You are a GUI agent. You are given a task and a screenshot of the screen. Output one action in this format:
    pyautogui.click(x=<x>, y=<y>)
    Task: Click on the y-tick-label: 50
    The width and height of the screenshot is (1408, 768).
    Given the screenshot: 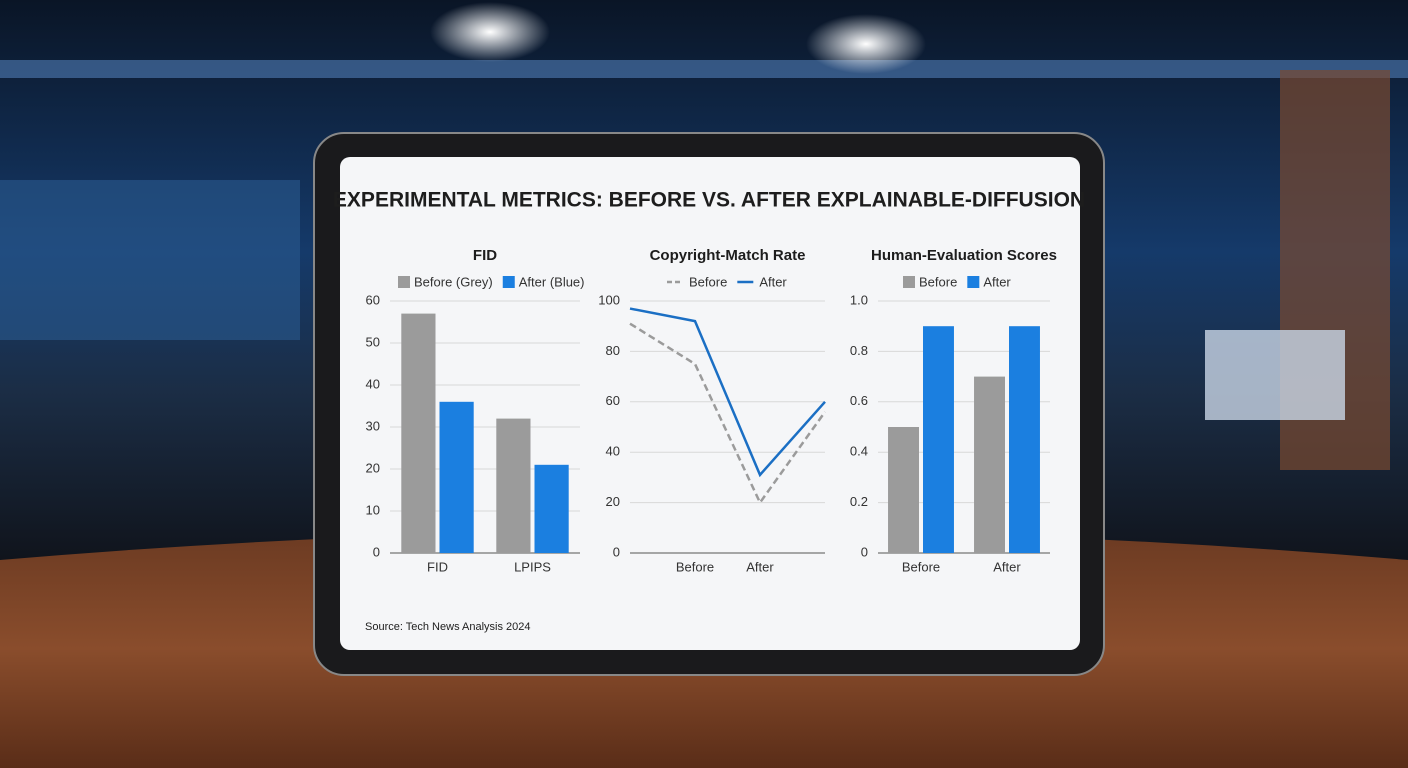 What is the action you would take?
    pyautogui.click(x=373, y=341)
    